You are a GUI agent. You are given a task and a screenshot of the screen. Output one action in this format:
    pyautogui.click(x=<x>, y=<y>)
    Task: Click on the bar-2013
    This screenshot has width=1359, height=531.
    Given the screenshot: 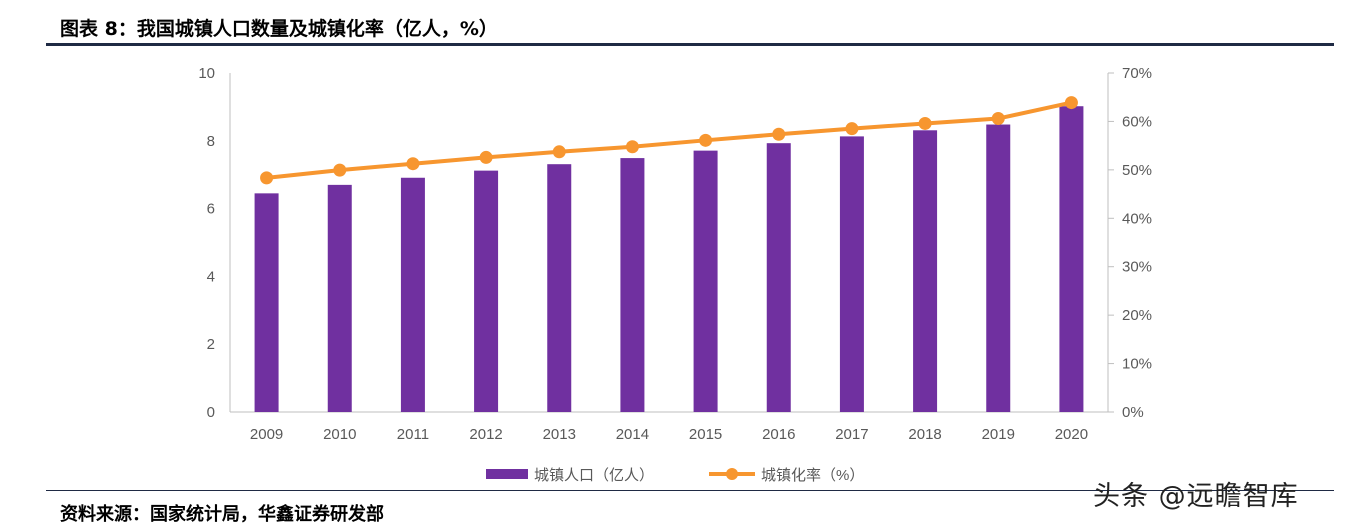 What is the action you would take?
    pyautogui.click(x=559, y=288)
    